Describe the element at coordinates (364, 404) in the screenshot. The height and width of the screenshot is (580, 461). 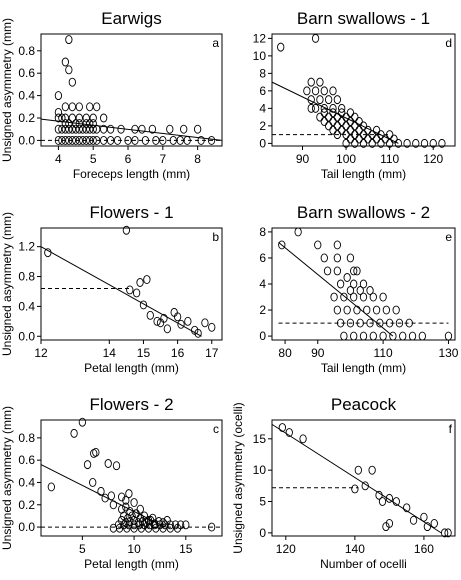
I see `panel-title: Peacock` at that location.